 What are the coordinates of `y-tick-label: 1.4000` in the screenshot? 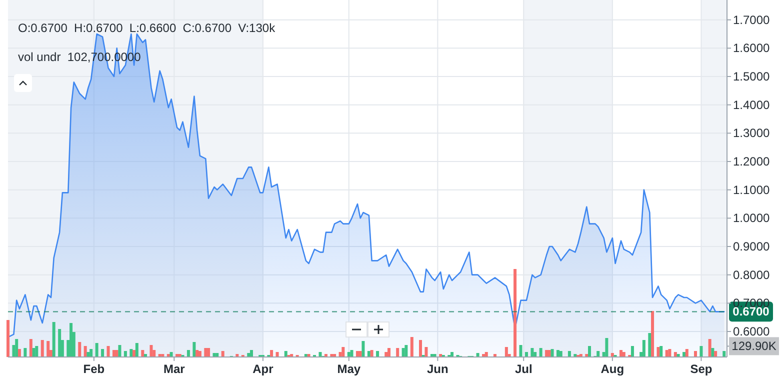 It's located at (751, 105).